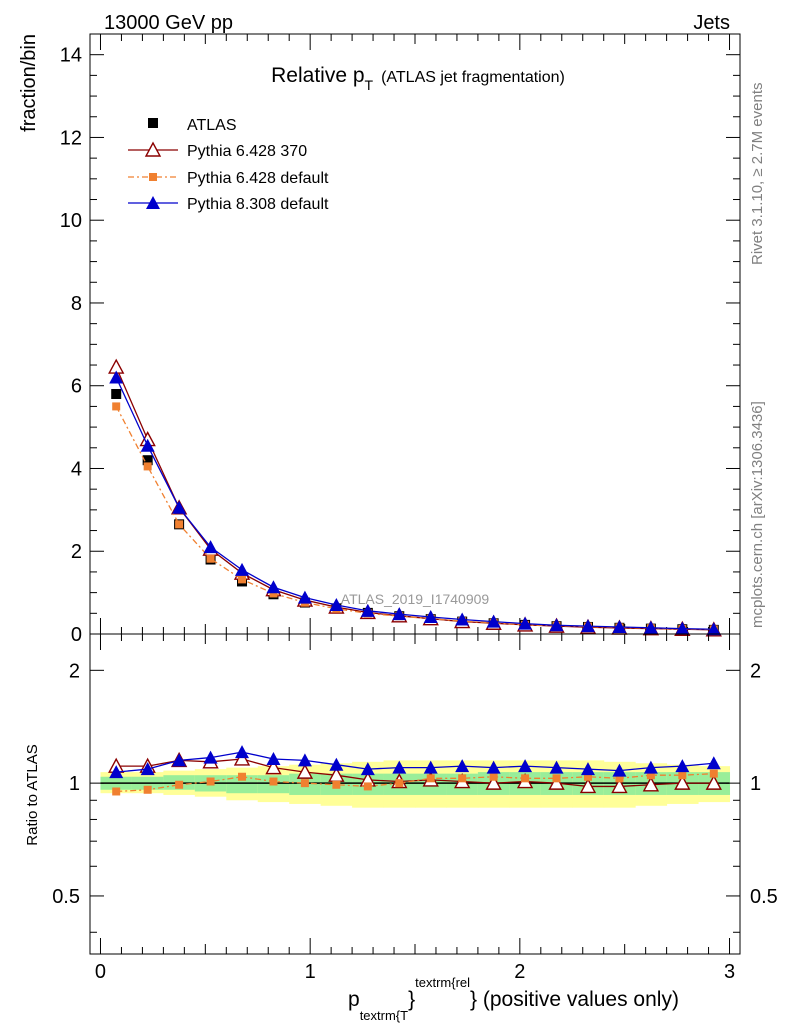 The image size is (786, 1024). I want to click on x-label-p: p, so click(354, 999).